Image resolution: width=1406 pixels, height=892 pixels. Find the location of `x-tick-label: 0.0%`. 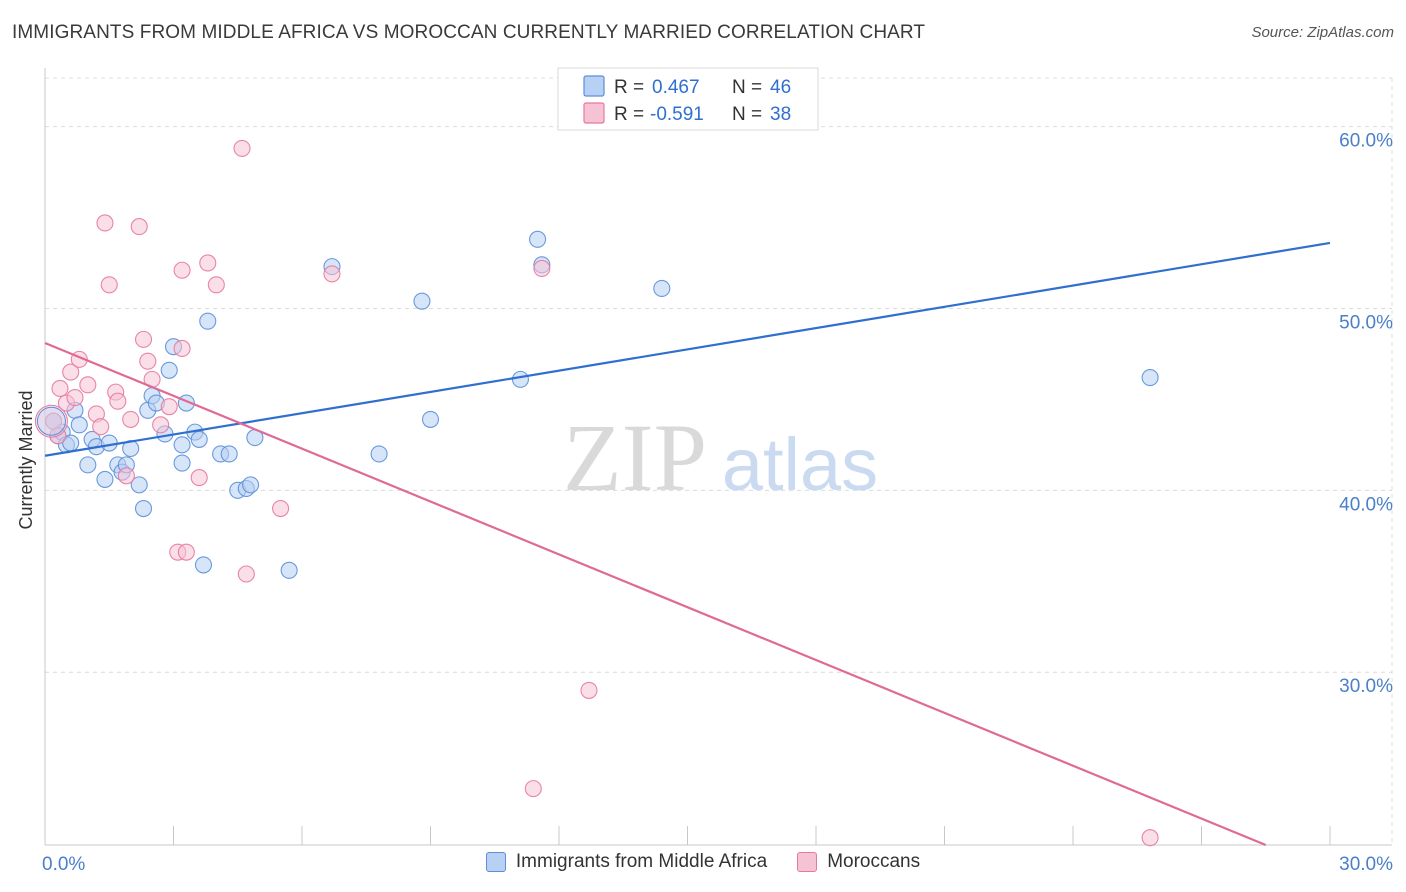

x-tick-label: 0.0% is located at coordinates (63, 864).